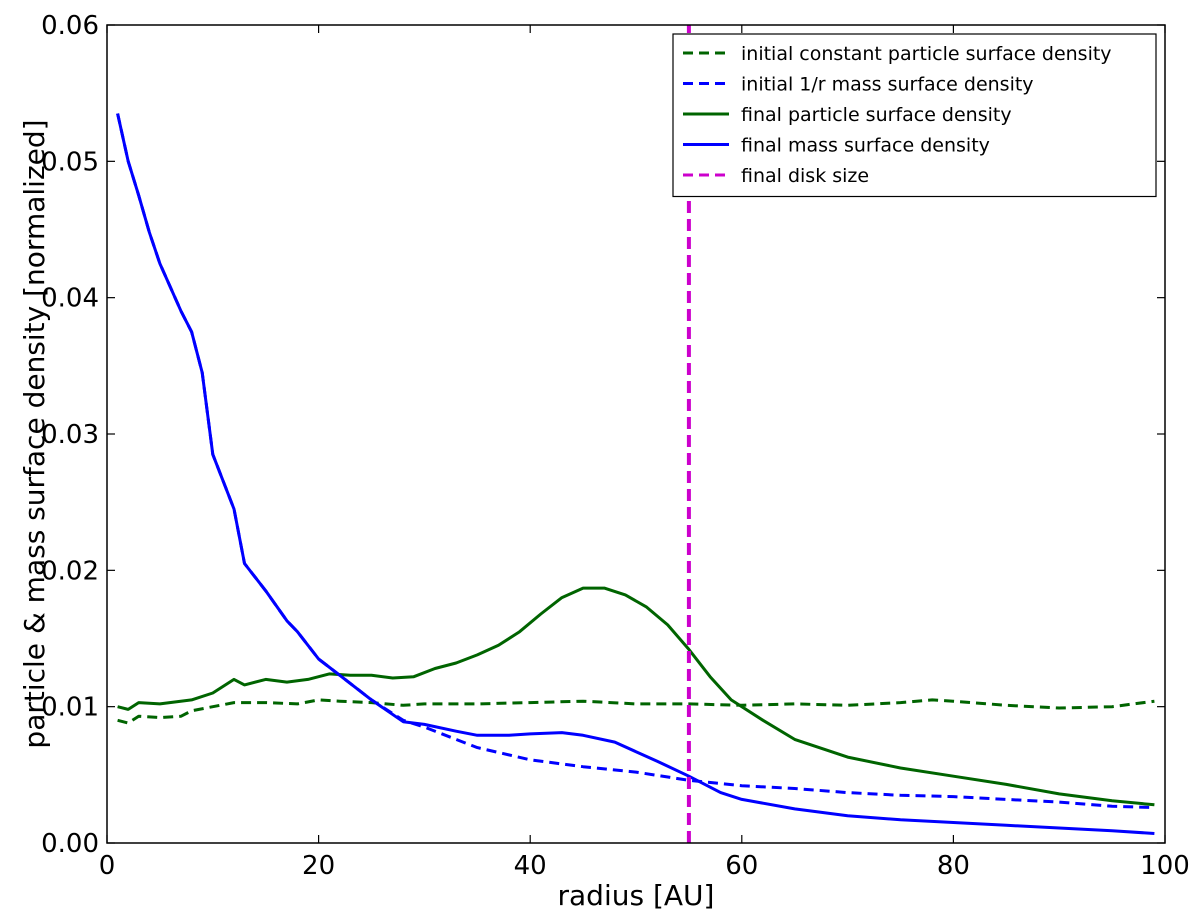 This screenshot has height=920, width=1200. I want to click on legend-label: final particle surface density, so click(876, 115).